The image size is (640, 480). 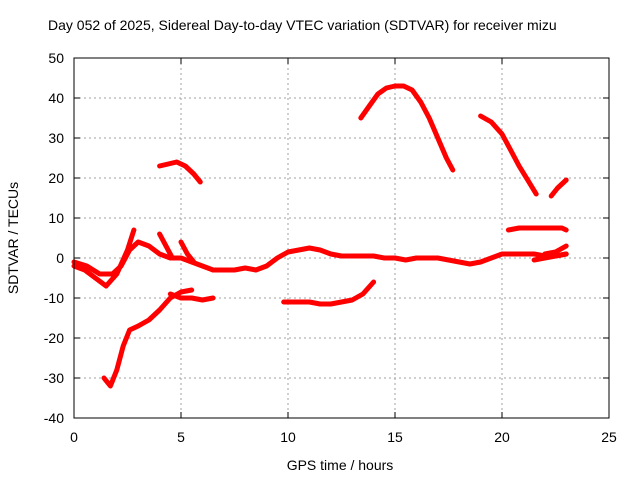 I want to click on series-line-s8, so click(x=407, y=128).